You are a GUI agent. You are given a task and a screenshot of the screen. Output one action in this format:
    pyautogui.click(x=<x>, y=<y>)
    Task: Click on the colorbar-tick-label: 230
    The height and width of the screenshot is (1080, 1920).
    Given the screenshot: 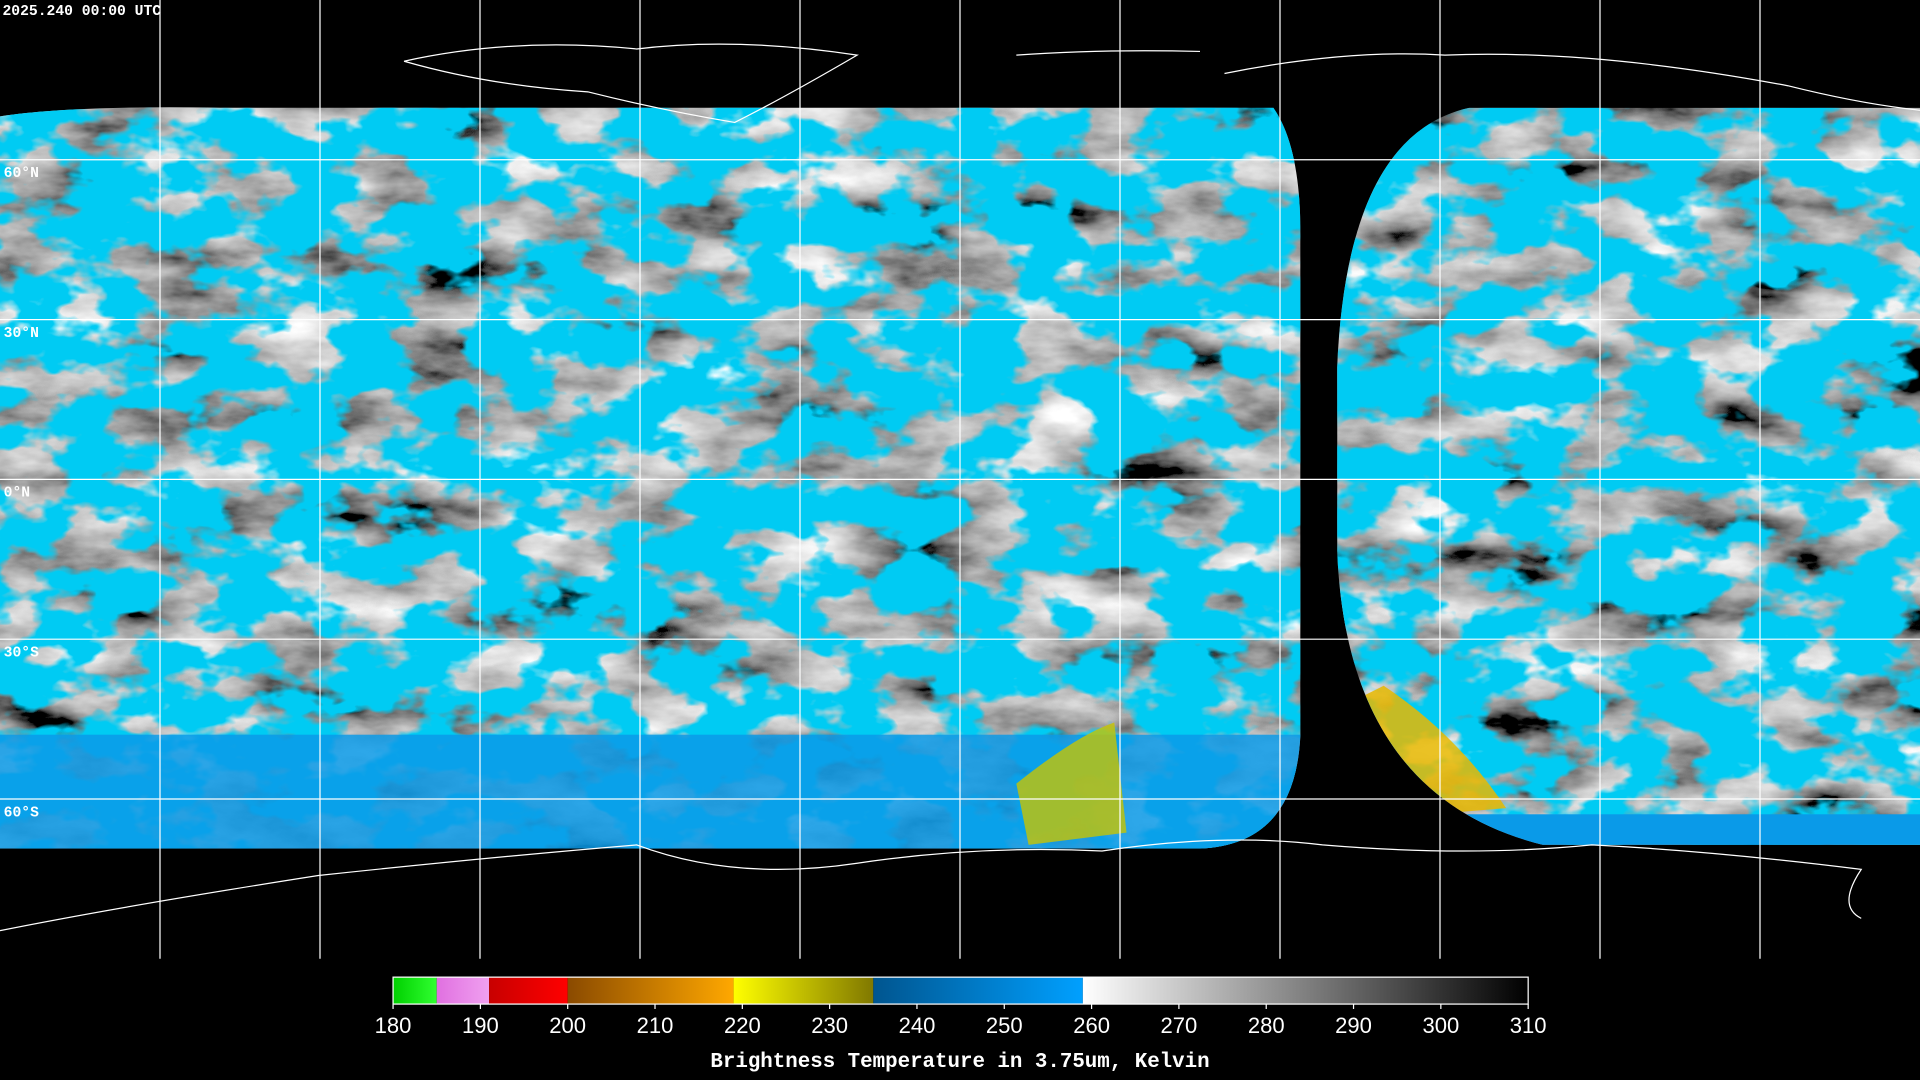 What is the action you would take?
    pyautogui.click(x=829, y=1025)
    